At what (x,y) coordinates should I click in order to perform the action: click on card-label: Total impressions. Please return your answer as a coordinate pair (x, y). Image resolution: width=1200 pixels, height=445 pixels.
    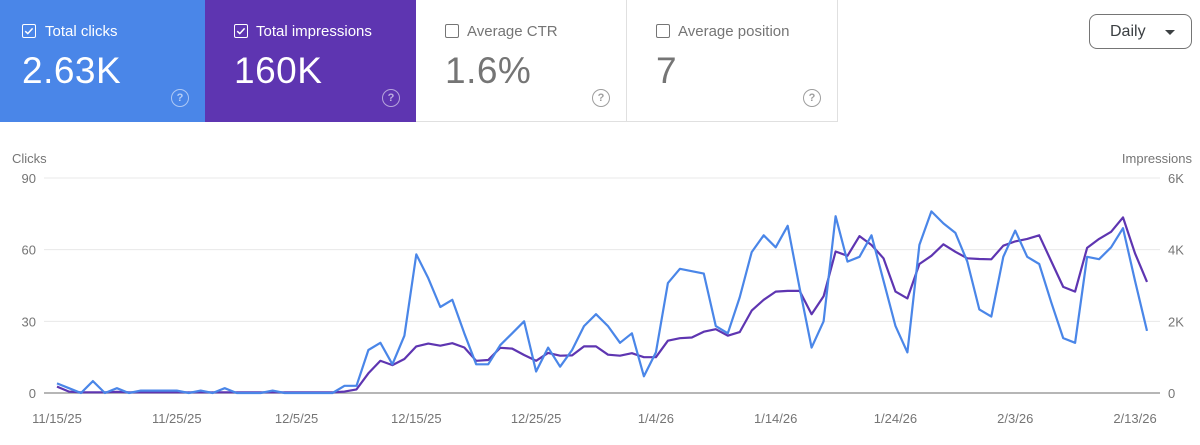
    Looking at the image, I should click on (314, 31).